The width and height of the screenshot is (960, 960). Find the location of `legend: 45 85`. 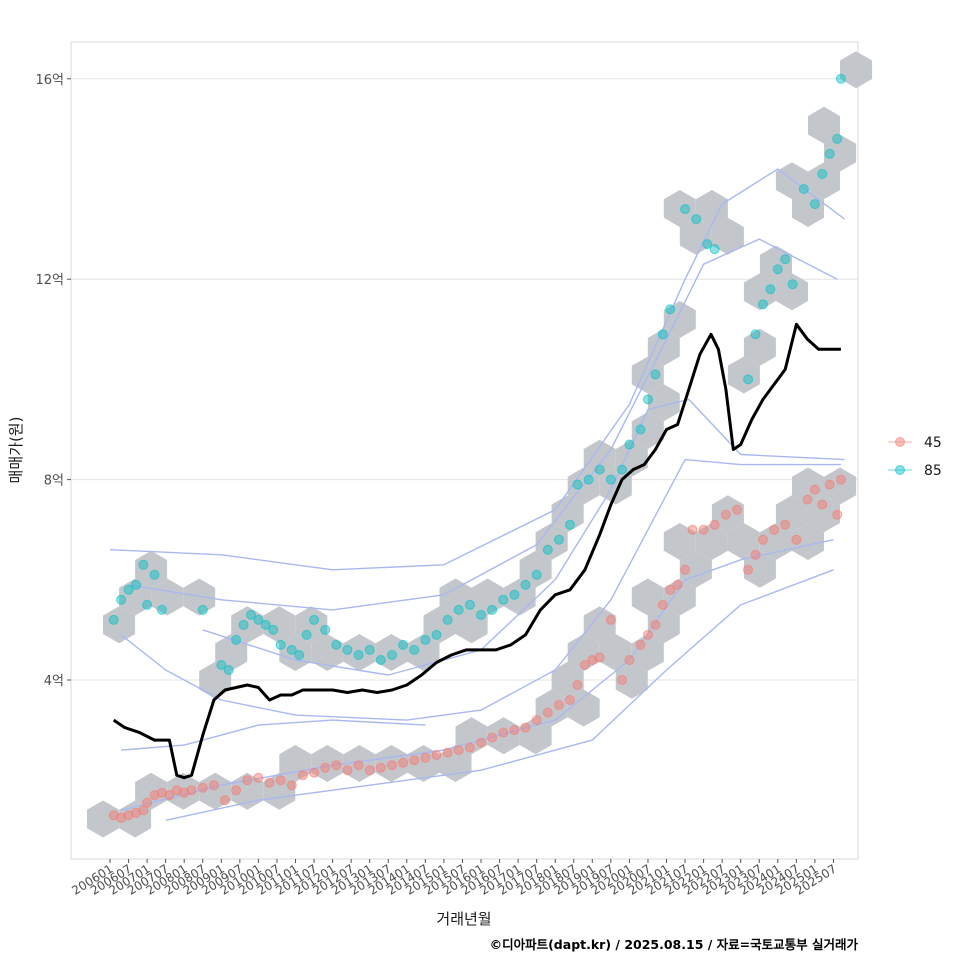

legend: 45 85 is located at coordinates (915, 457).